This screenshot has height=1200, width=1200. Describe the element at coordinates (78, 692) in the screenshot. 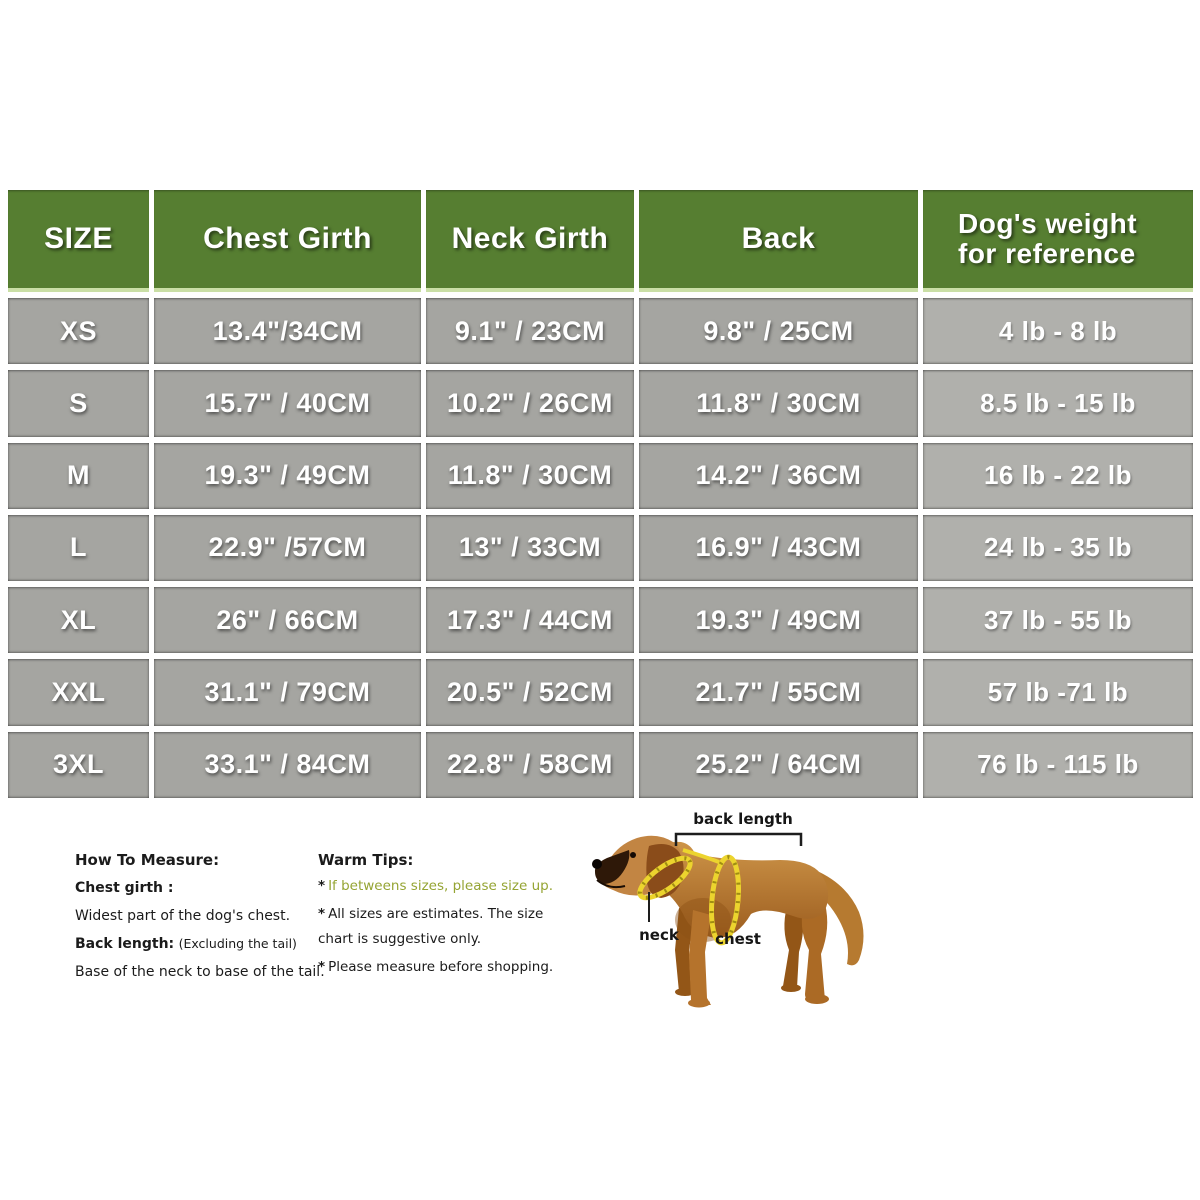

I see `cell-size: XXL` at that location.